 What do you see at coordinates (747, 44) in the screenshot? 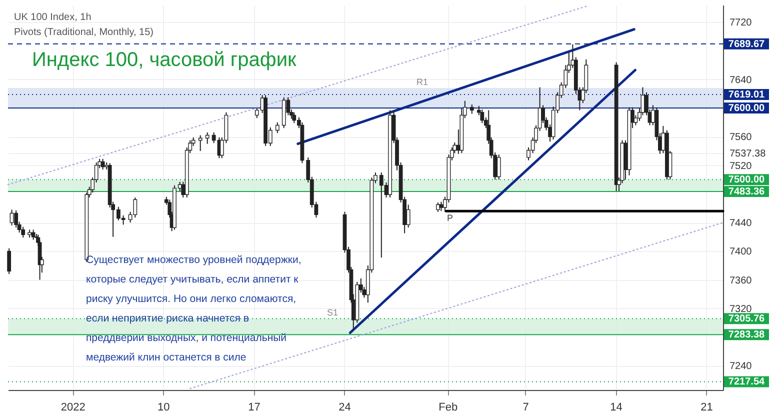
I see `ref-line-label: 7689.67` at bounding box center [747, 44].